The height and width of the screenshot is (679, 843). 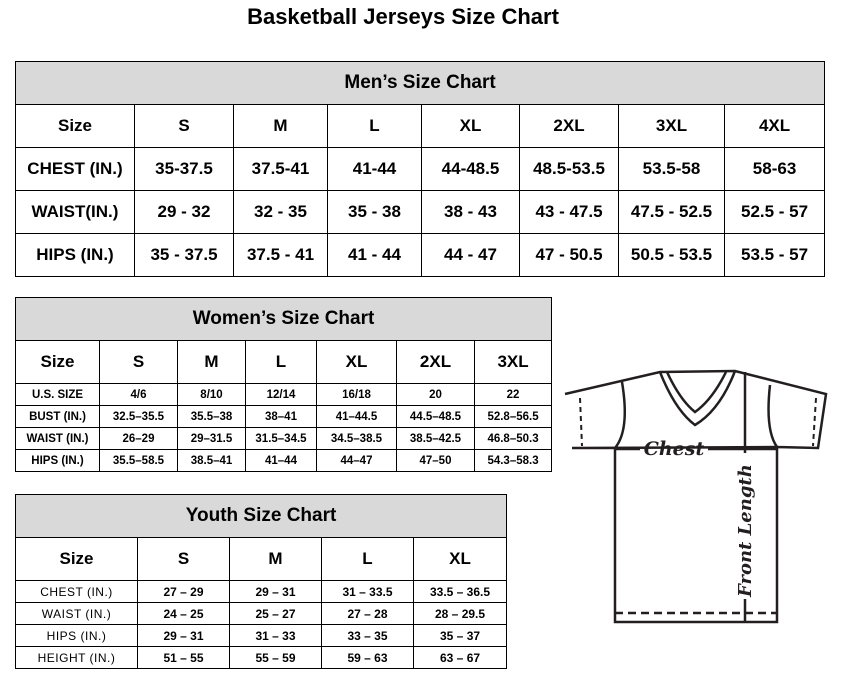 I want to click on table-heading: Women’s Size Chart, so click(x=283, y=319).